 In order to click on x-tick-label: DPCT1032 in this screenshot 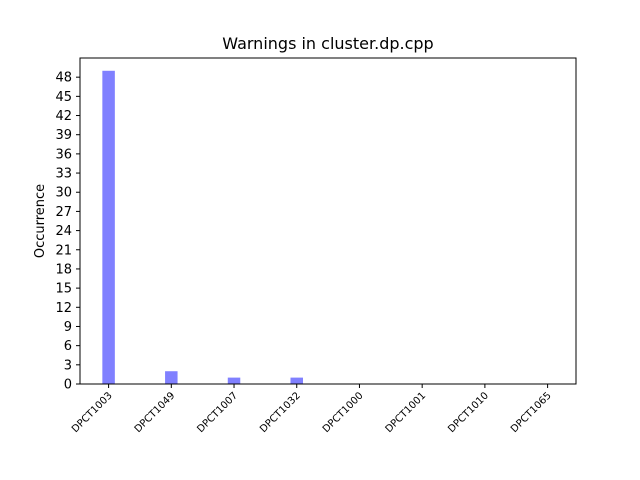, I will do `click(280, 412)`.